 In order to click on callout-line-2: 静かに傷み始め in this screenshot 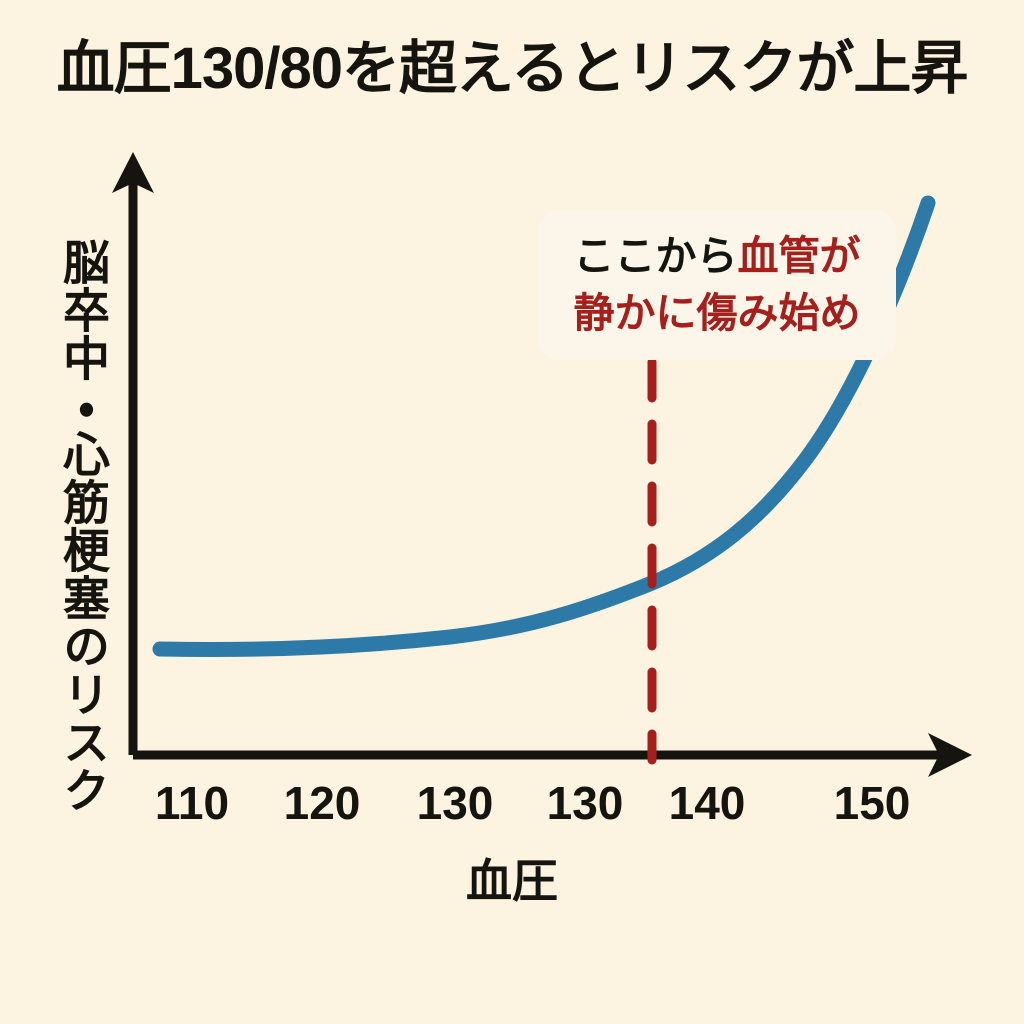, I will do `click(717, 313)`.